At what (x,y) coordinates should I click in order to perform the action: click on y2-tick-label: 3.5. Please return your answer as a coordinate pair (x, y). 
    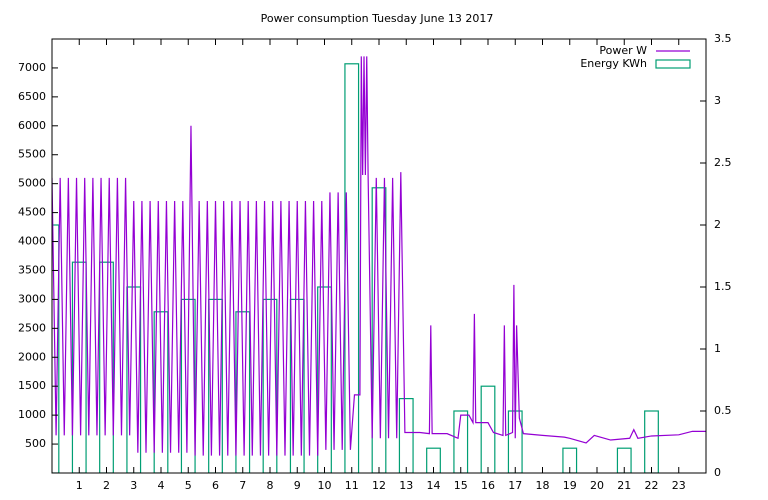
    Looking at the image, I should click on (723, 38).